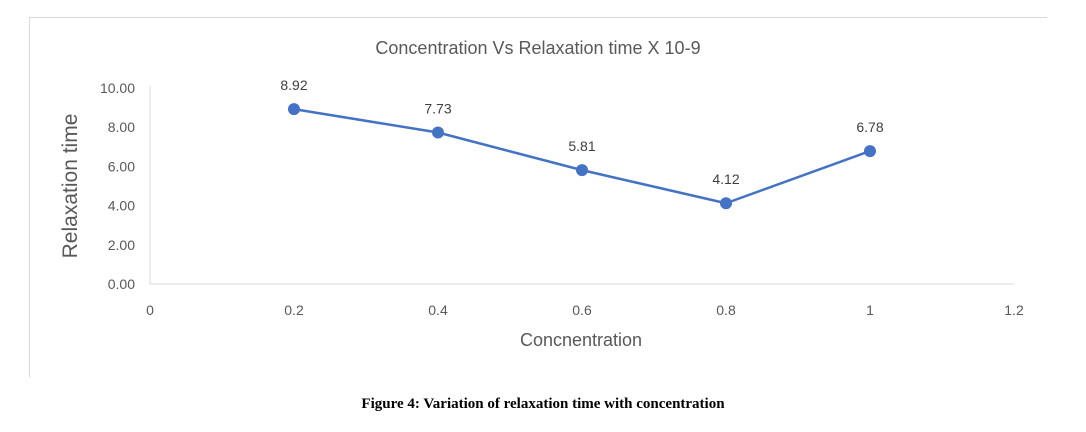 The image size is (1086, 432). What do you see at coordinates (726, 310) in the screenshot?
I see `x-tick-label: 0.8` at bounding box center [726, 310].